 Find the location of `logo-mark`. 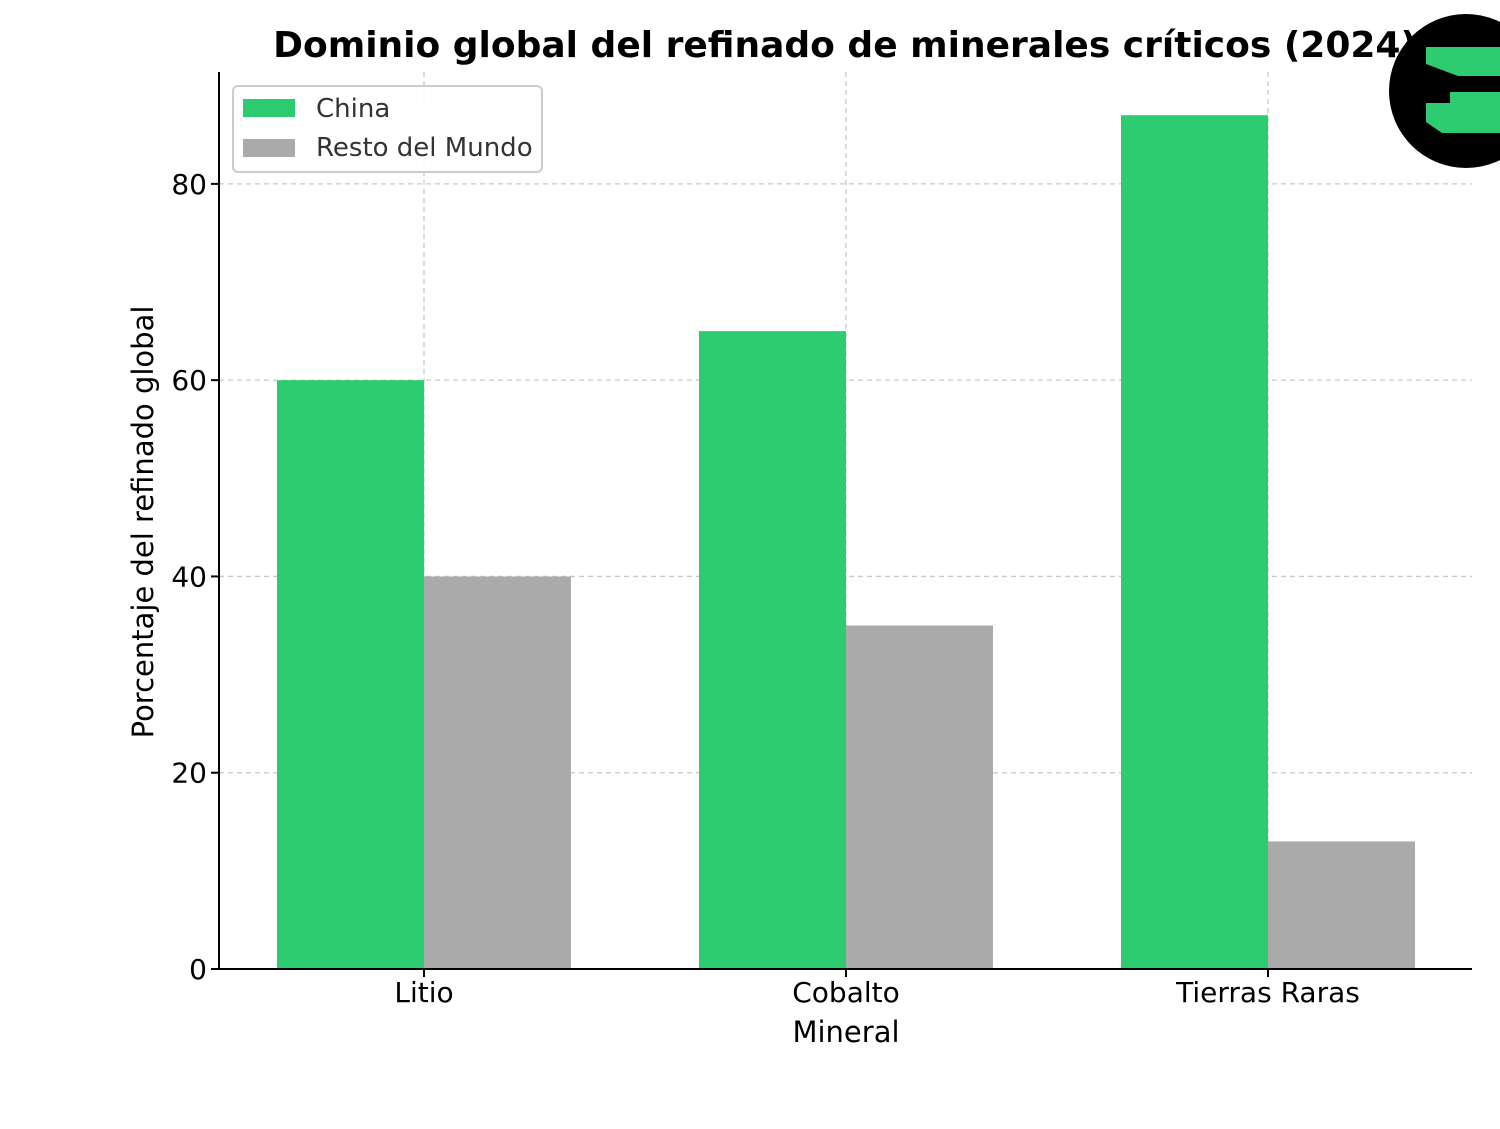

logo-mark is located at coordinates (1463, 90).